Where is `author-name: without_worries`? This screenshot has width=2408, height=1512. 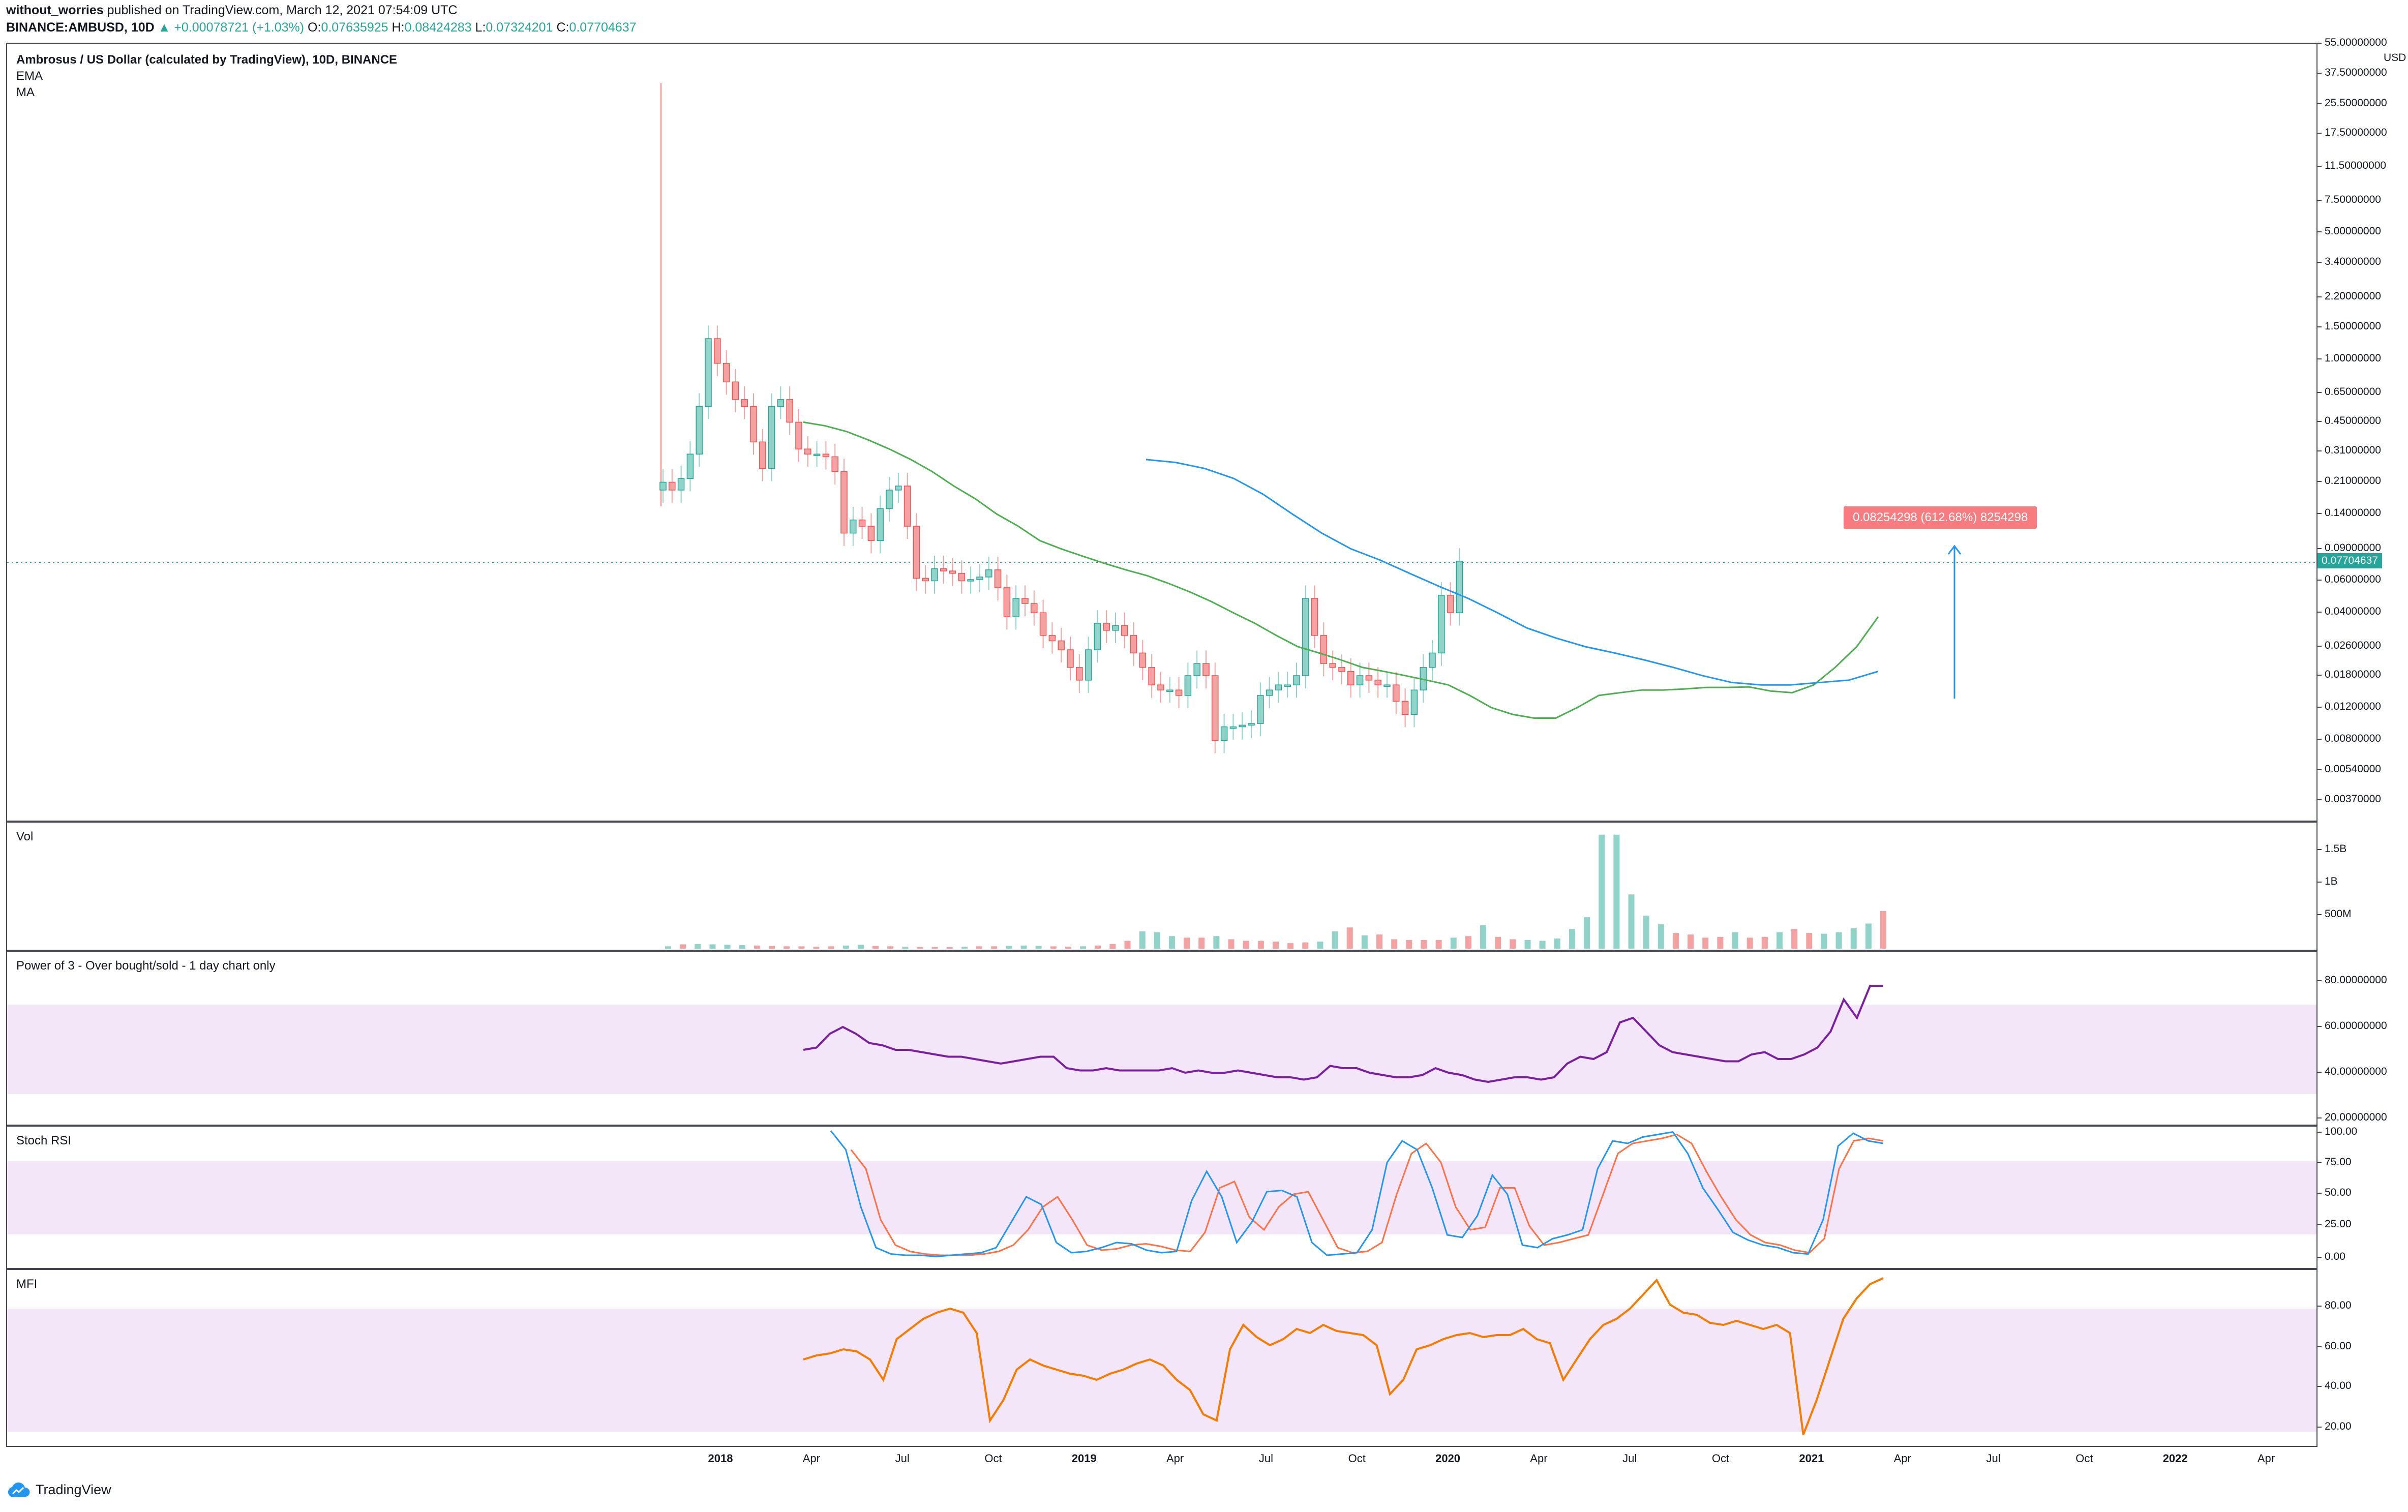
author-name: without_worries is located at coordinates (55, 10).